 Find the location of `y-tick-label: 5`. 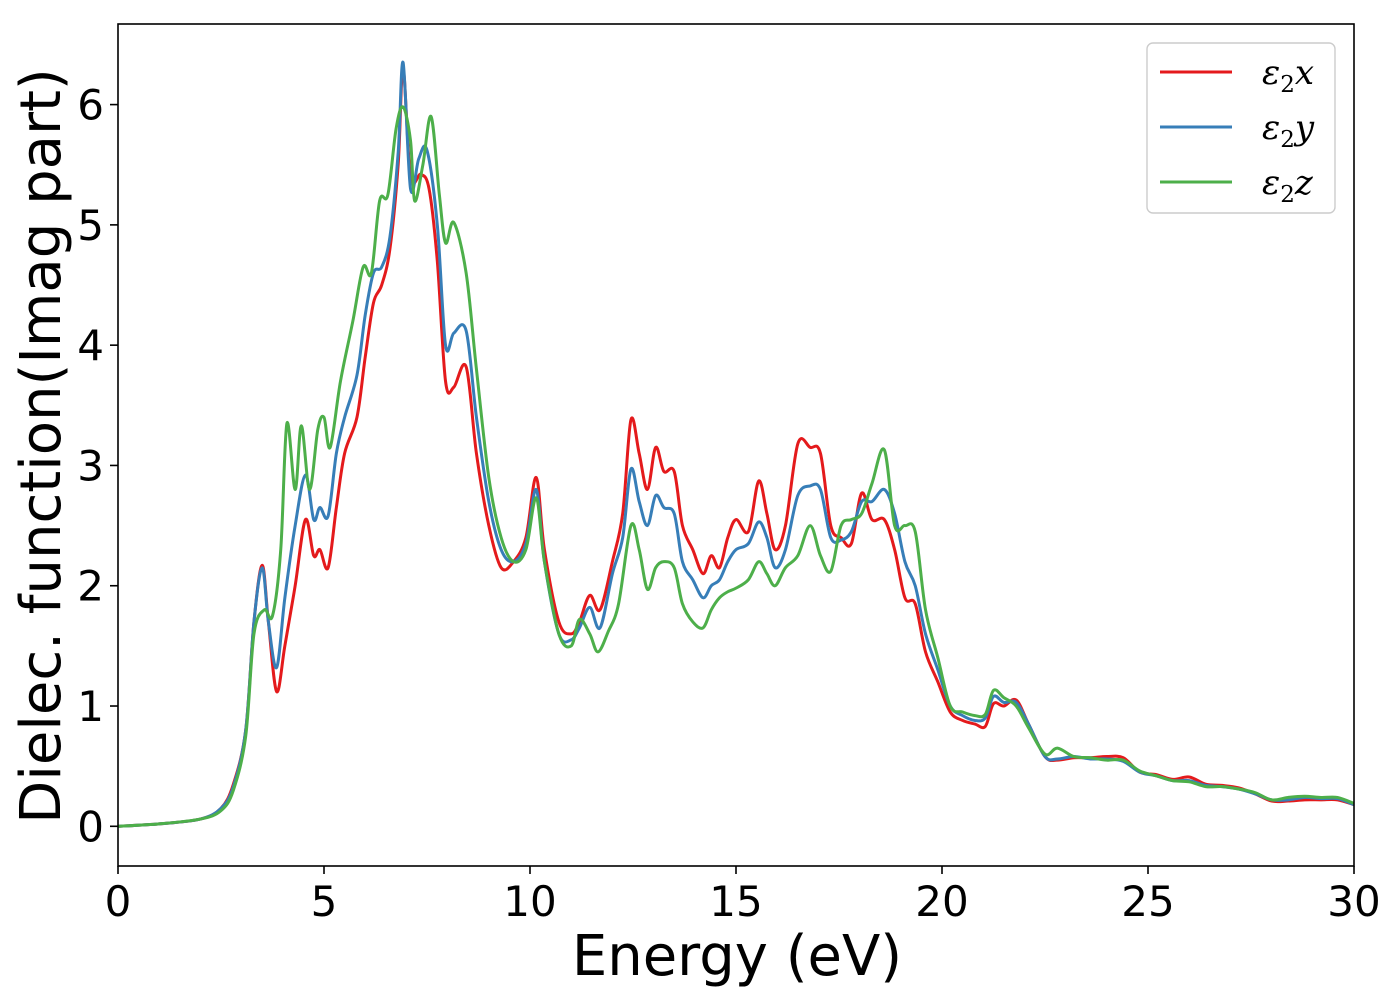

y-tick-label: 5 is located at coordinates (90, 225).